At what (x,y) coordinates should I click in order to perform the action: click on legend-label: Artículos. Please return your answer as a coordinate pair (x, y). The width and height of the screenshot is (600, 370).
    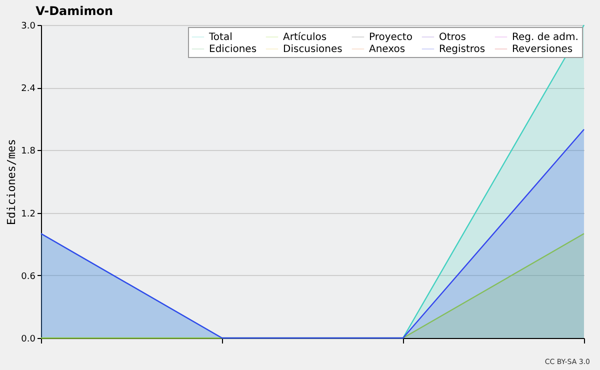
    Looking at the image, I should click on (305, 37).